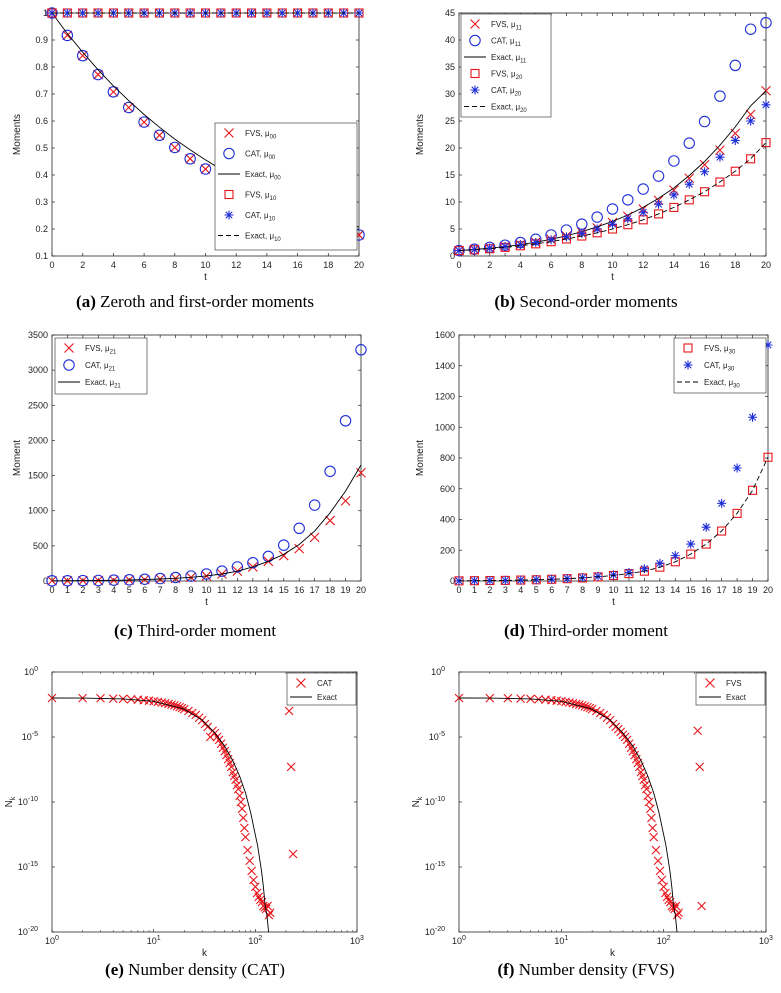  I want to click on y-axis: 10-20 10-15 10-10 10-5 100, so click(187, 801).